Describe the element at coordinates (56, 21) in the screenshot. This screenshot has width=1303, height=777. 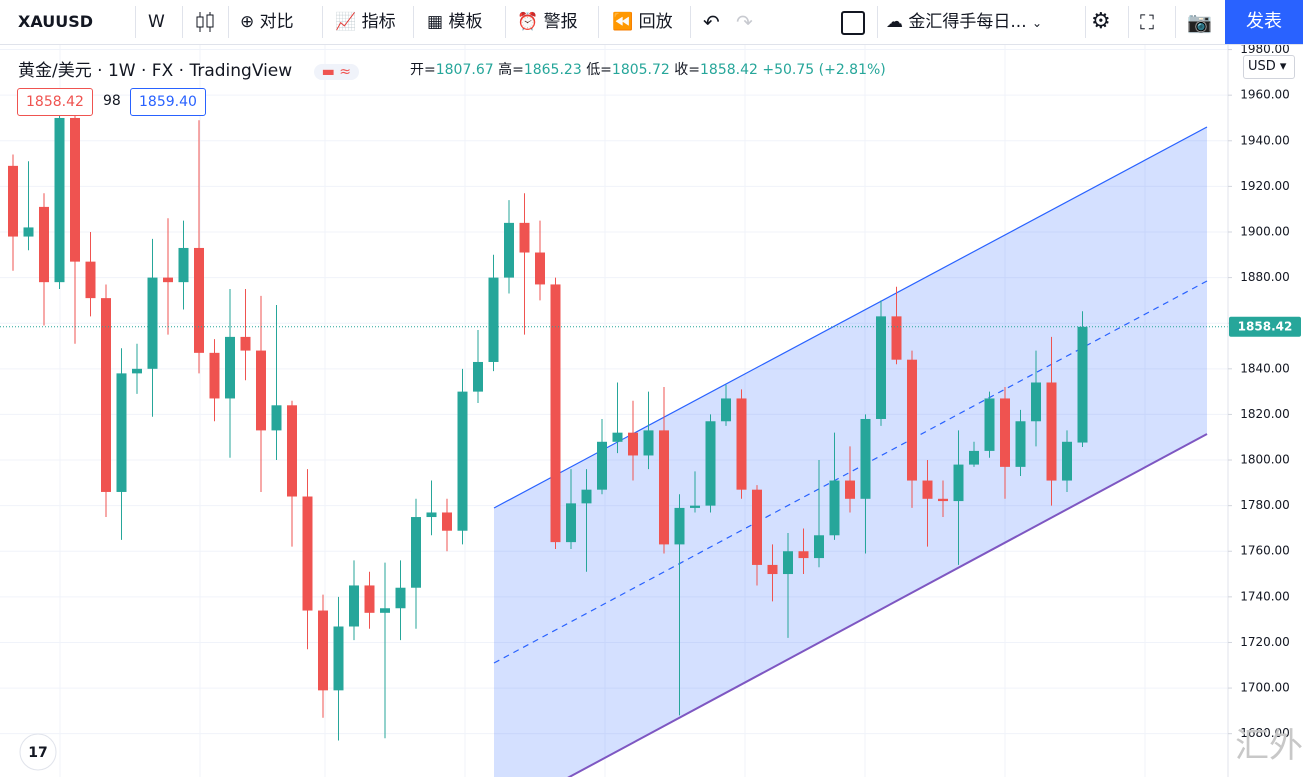
I see `symbol: XAUUSD` at that location.